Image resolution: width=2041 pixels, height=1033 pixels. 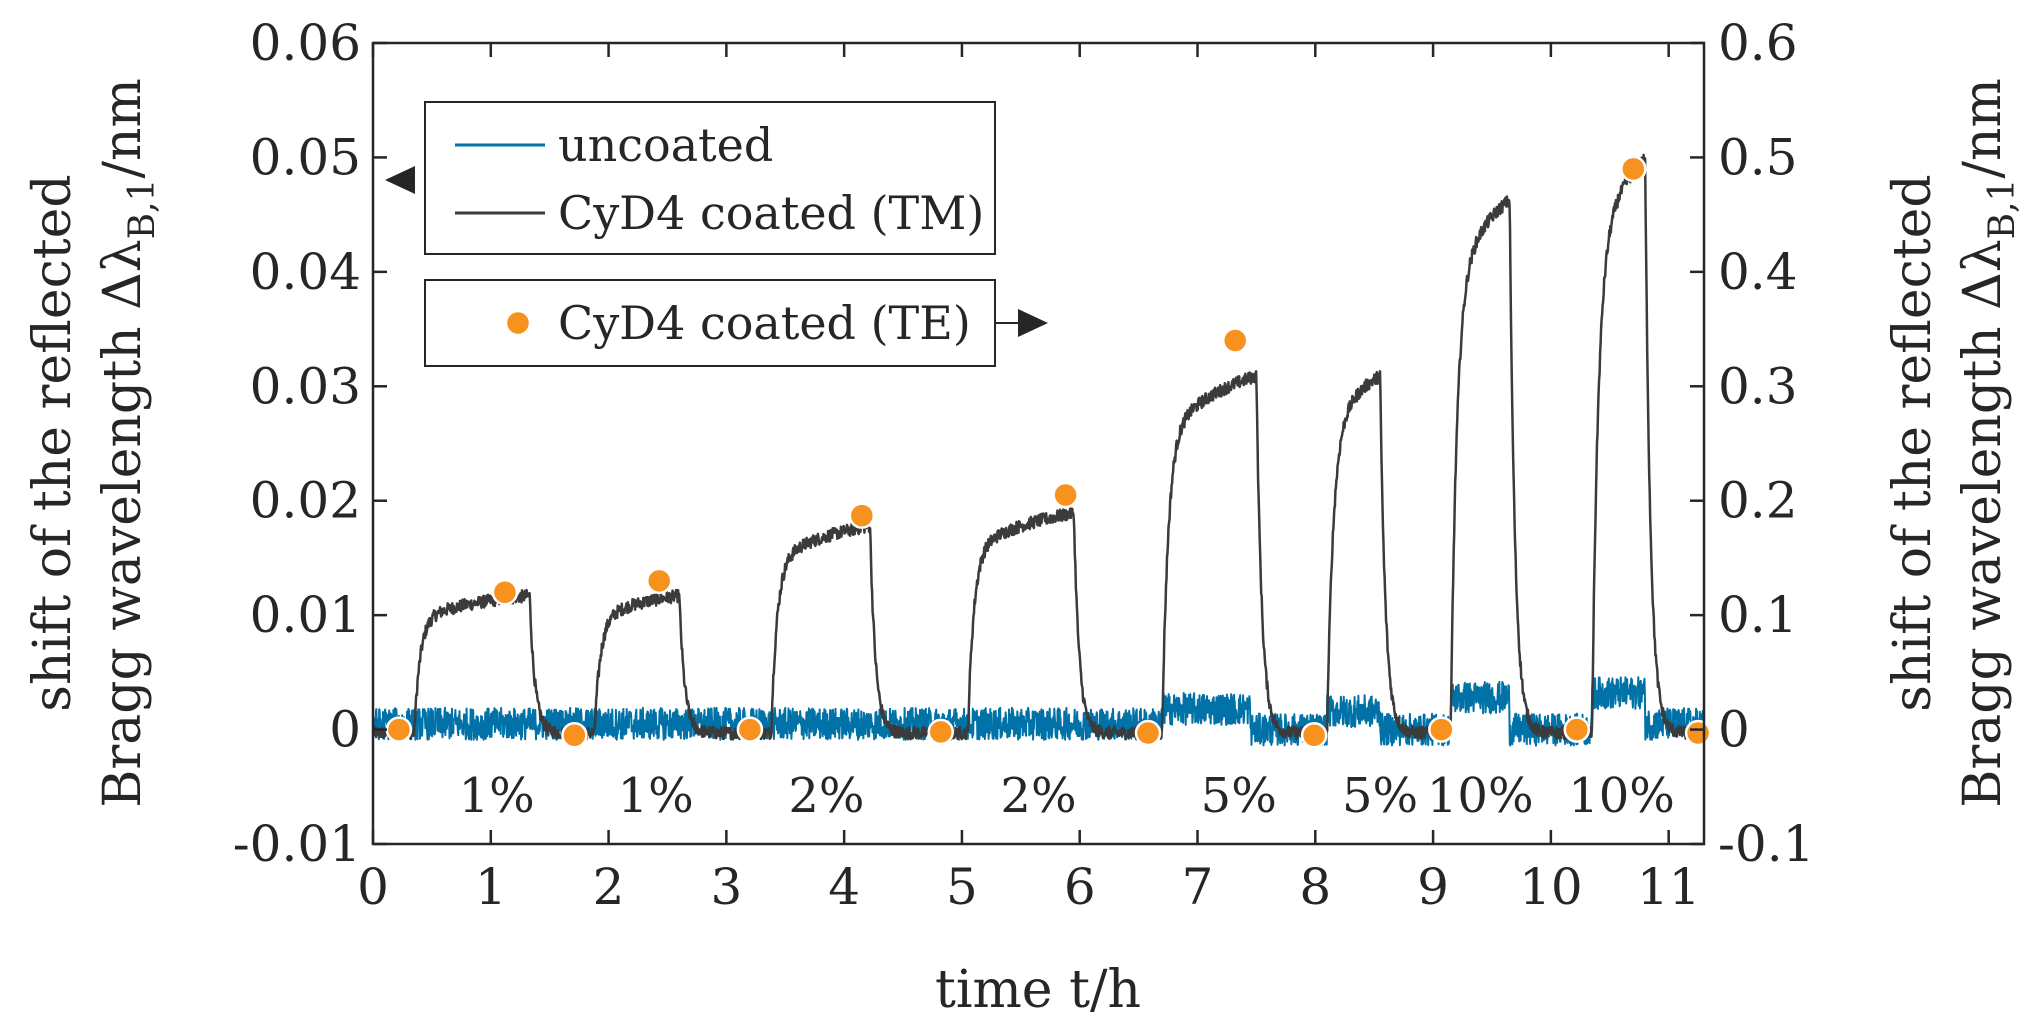 What do you see at coordinates (400, 180) in the screenshot?
I see `legend-left-arrow-icon` at bounding box center [400, 180].